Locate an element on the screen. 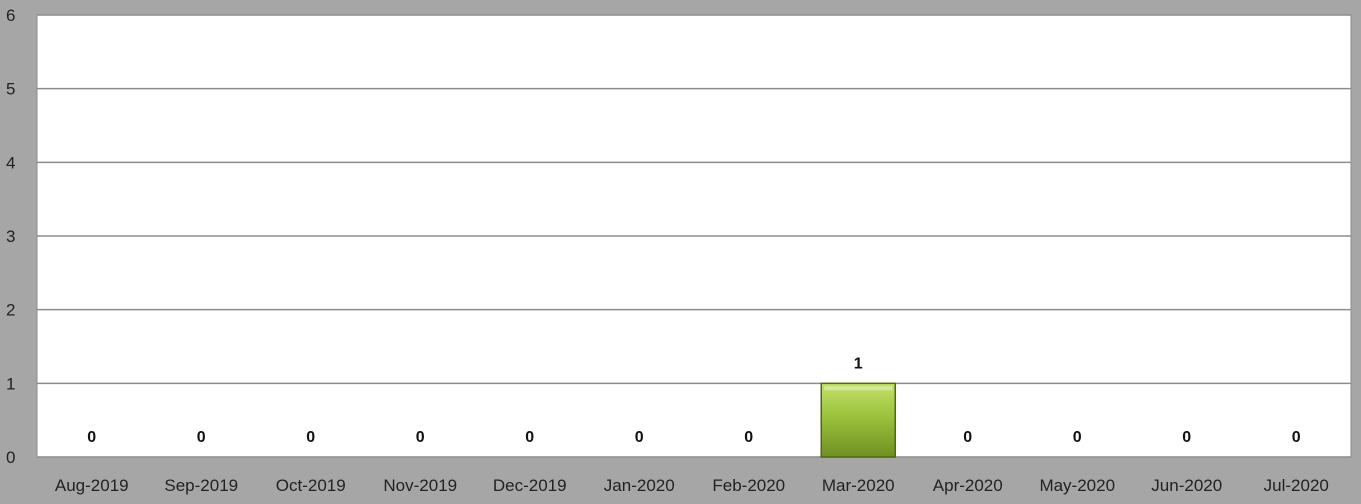 The width and height of the screenshot is (1361, 504). y-tick-label: 1 is located at coordinates (10, 383).